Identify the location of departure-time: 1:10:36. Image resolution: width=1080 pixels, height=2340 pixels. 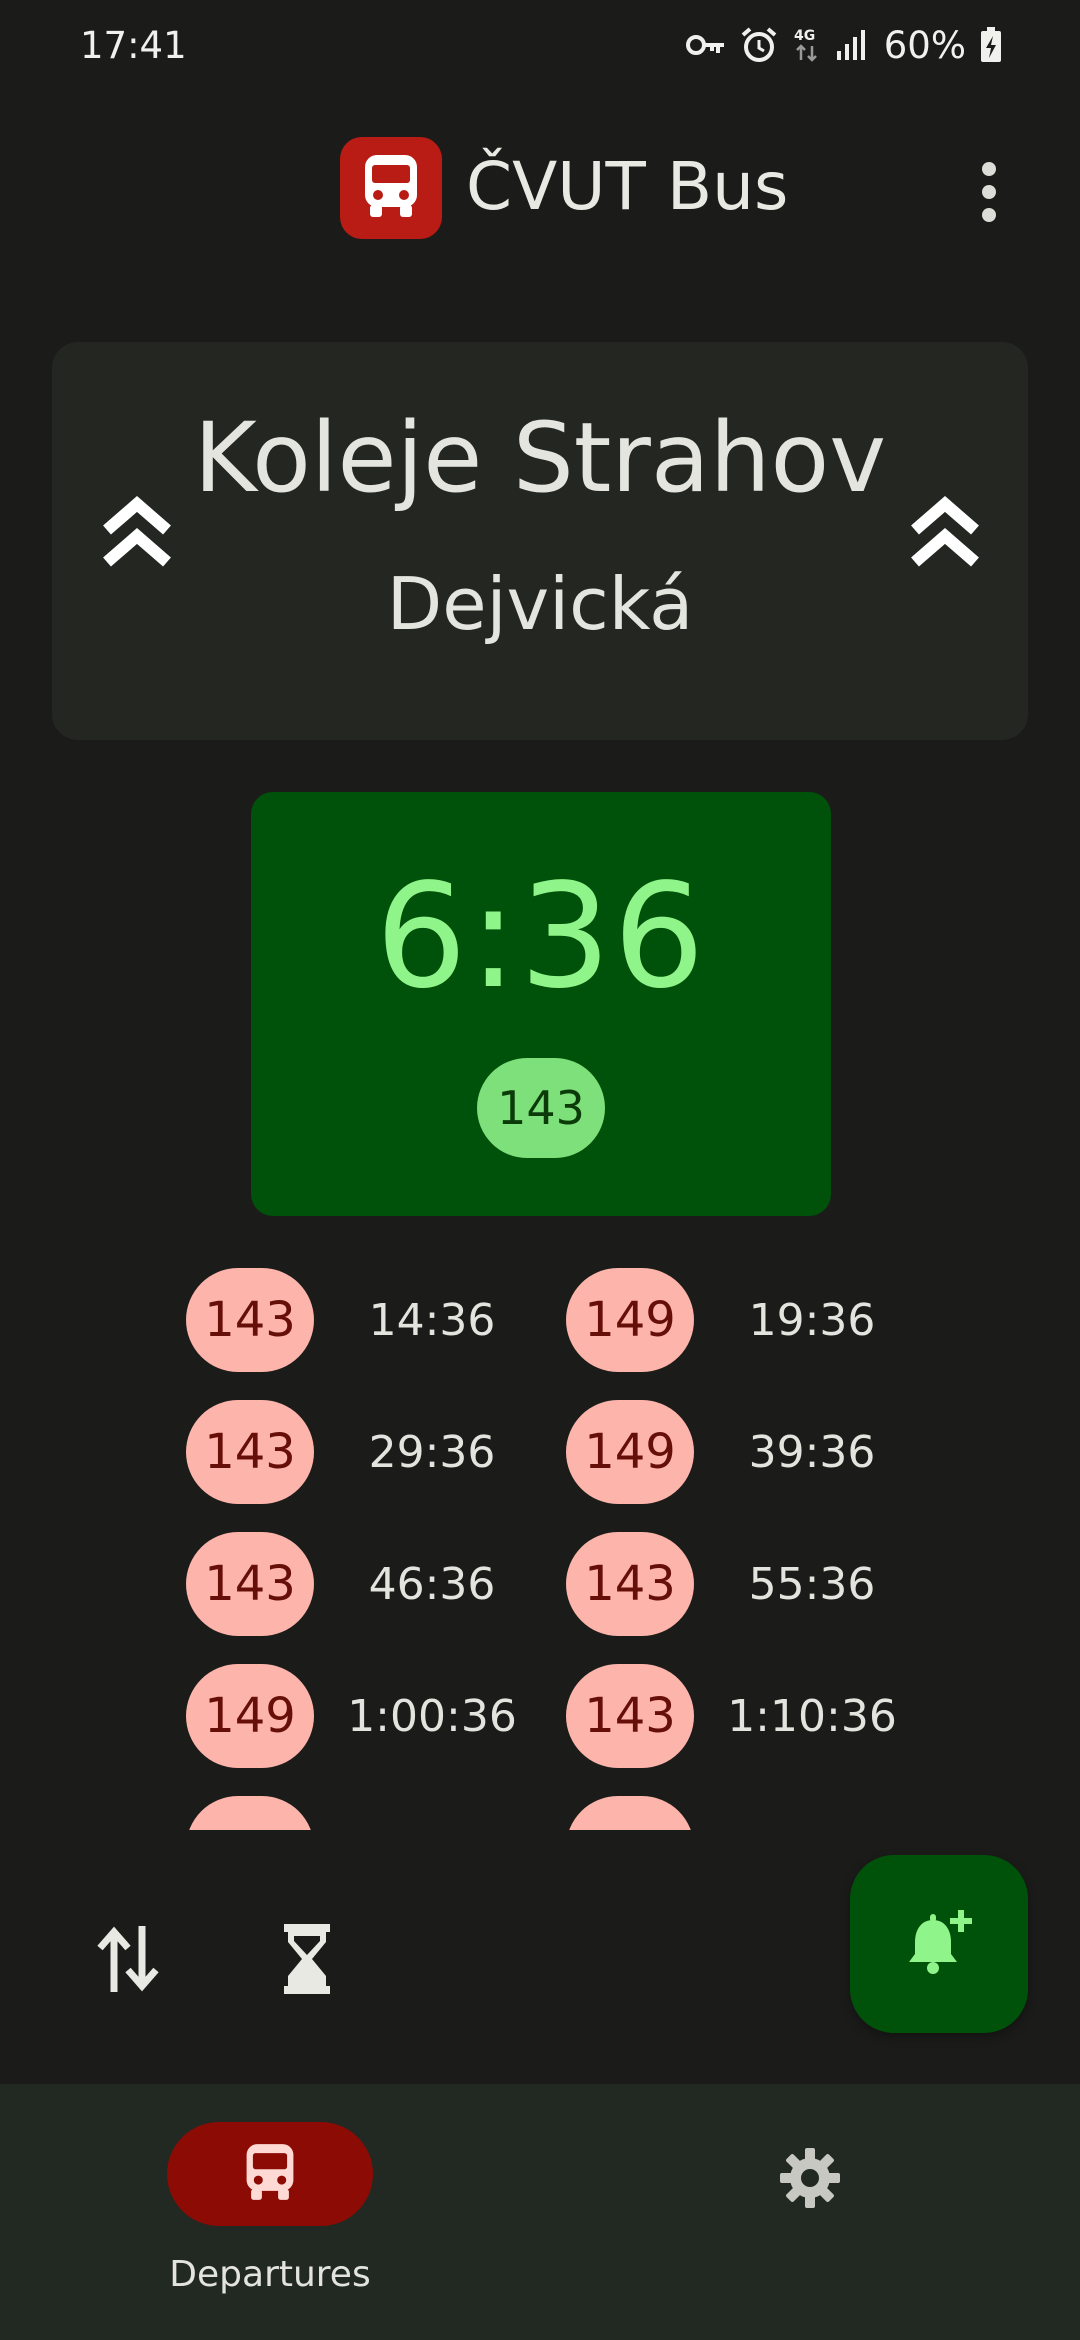
(812, 1716).